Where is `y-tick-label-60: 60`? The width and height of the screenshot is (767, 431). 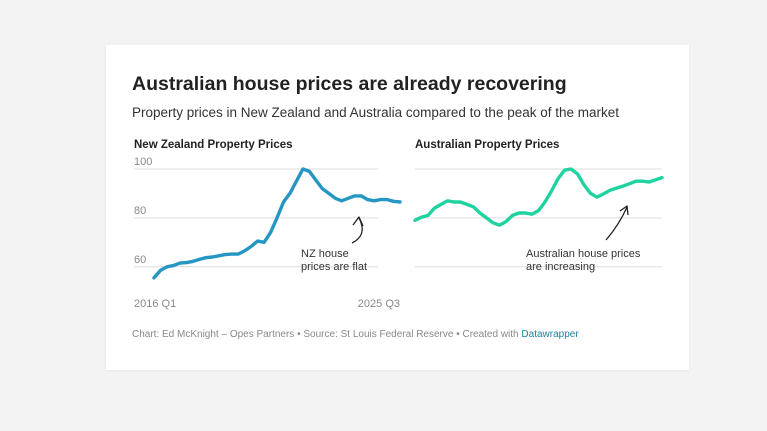 y-tick-label-60: 60 is located at coordinates (140, 260).